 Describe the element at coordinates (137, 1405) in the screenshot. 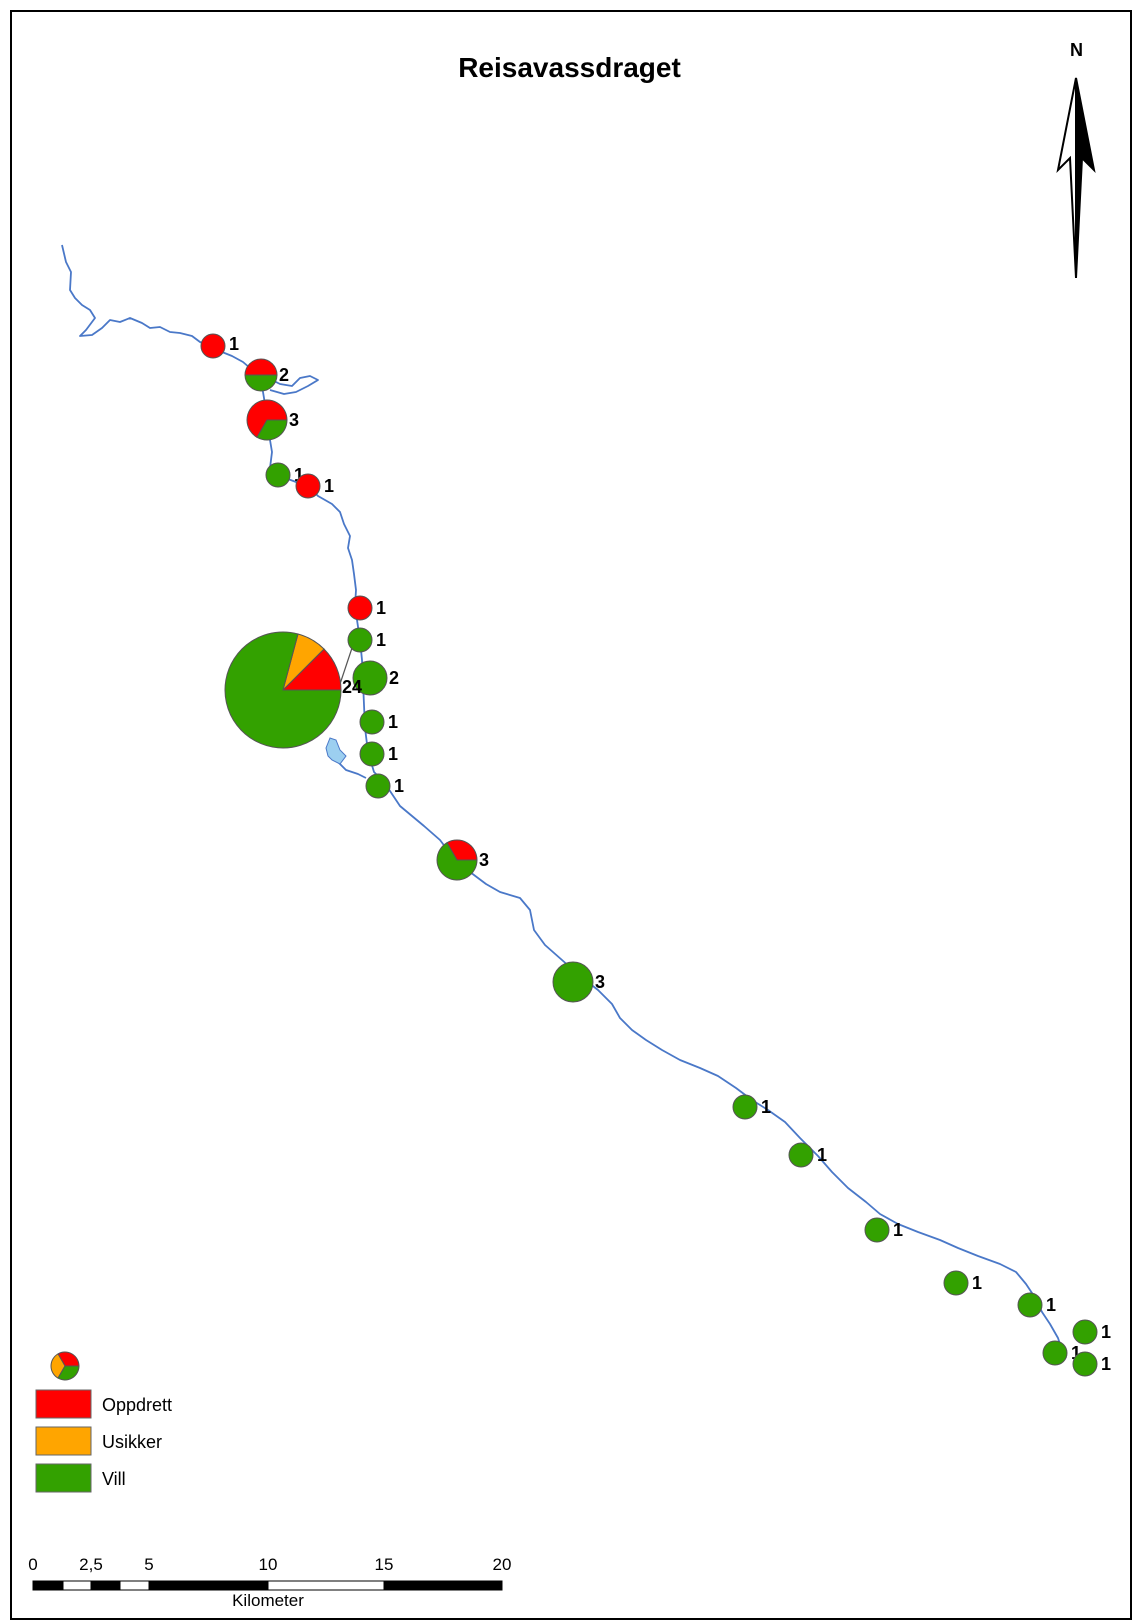

I see `legend-label-oppdrett: Oppdrett` at that location.